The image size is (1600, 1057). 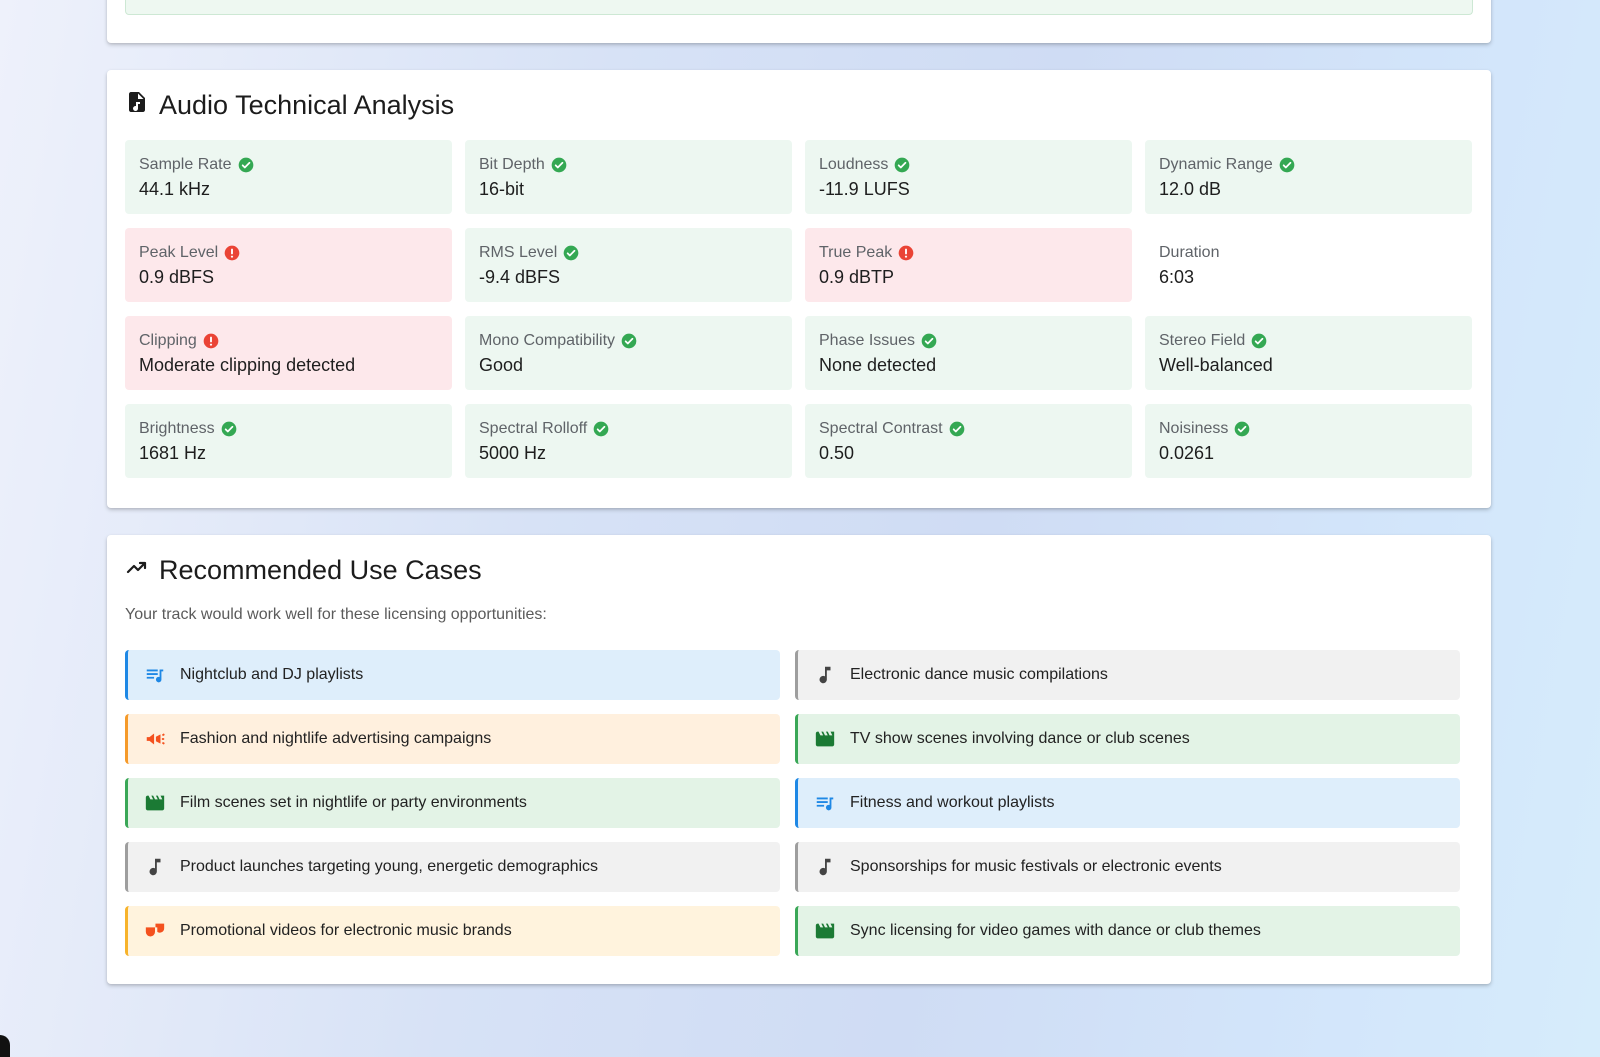 I want to click on metric-card: Stereo Field Well-balanced, so click(x=1308, y=353).